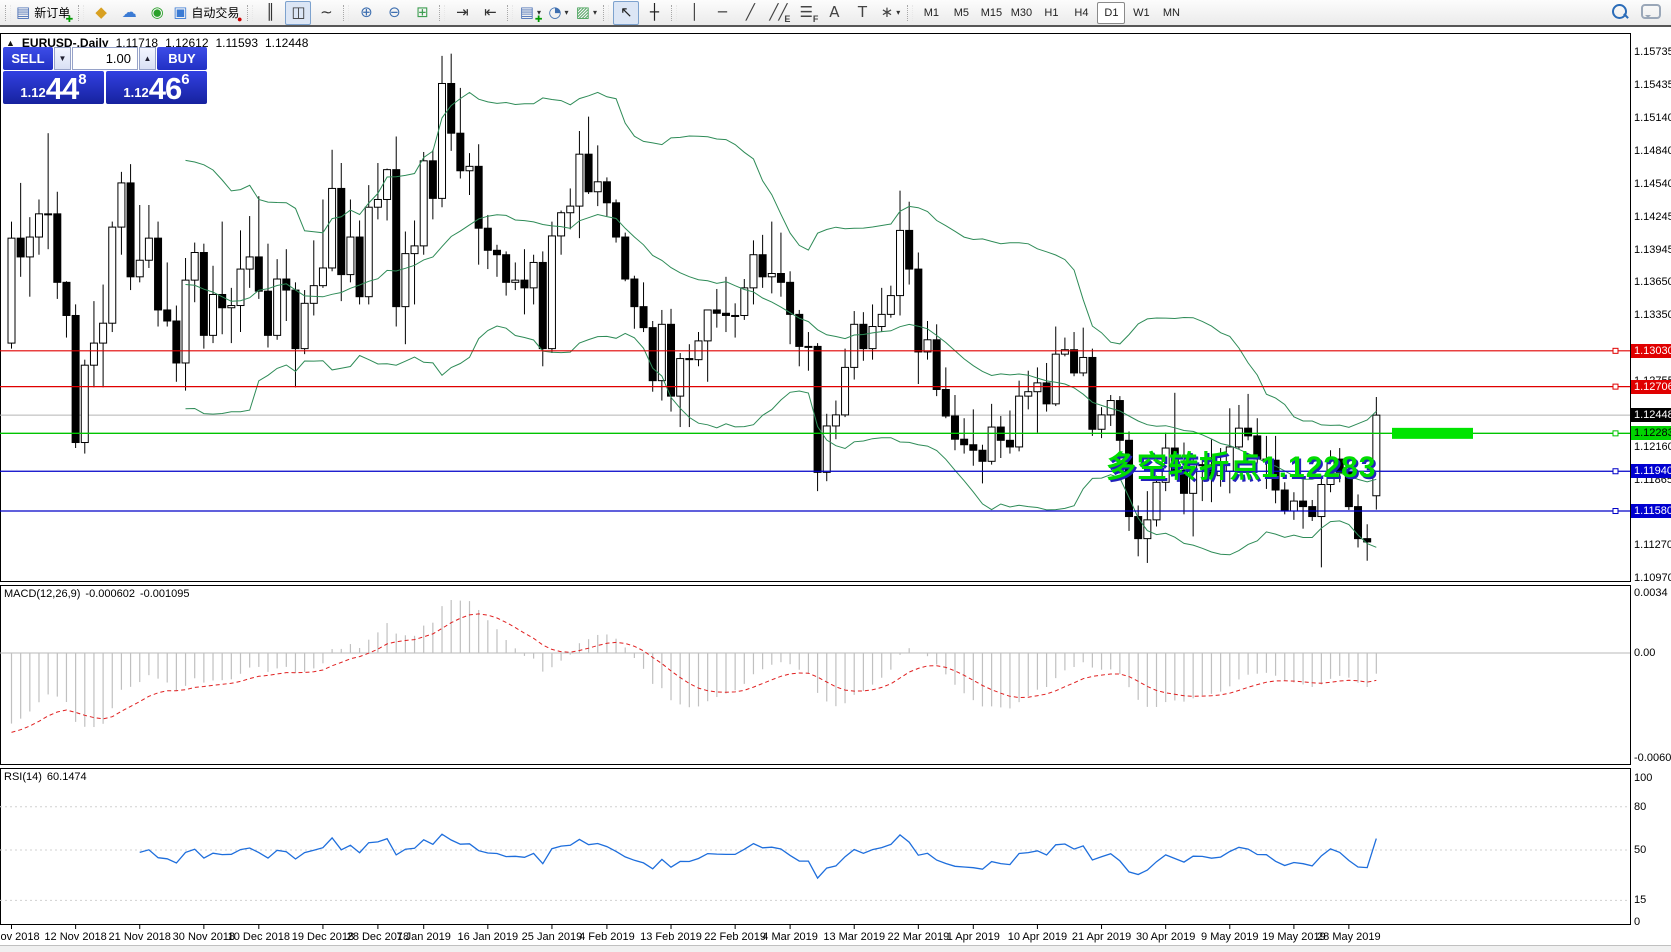 Image resolution: width=1671 pixels, height=952 pixels. What do you see at coordinates (626, 12) in the screenshot?
I see `cursor-icon: ↖` at bounding box center [626, 12].